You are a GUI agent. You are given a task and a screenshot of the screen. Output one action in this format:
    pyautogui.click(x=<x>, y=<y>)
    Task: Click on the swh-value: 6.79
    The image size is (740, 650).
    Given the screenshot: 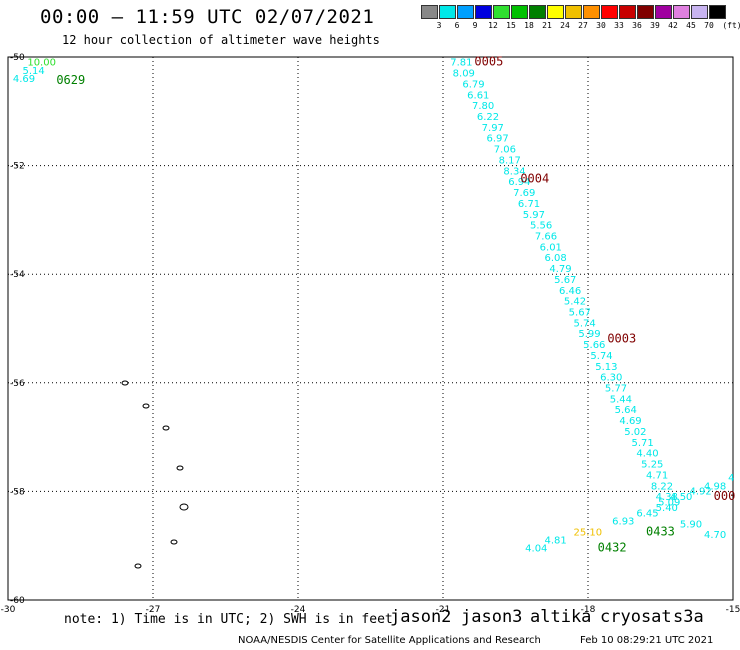 What is the action you would take?
    pyautogui.click(x=473, y=84)
    